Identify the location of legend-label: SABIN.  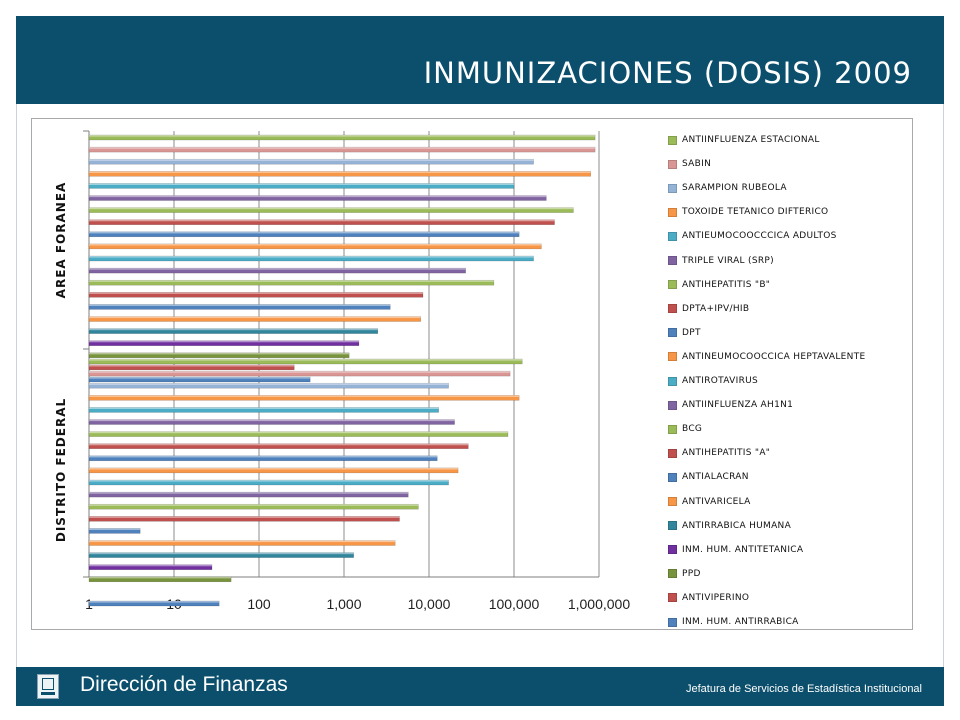
(697, 164).